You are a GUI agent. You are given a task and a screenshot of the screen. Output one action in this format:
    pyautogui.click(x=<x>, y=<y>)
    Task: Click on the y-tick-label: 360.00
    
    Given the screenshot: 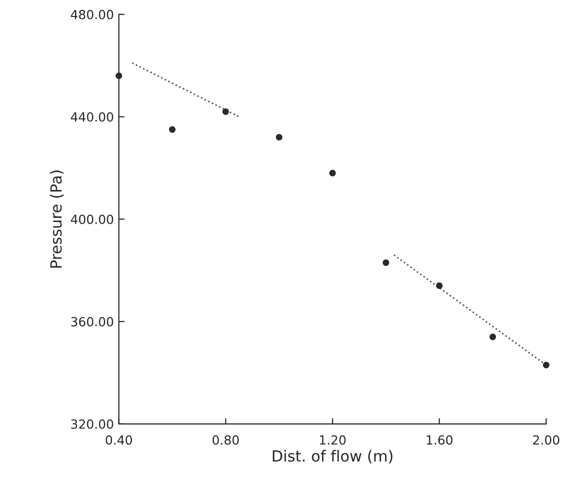 What is the action you would take?
    pyautogui.click(x=92, y=321)
    